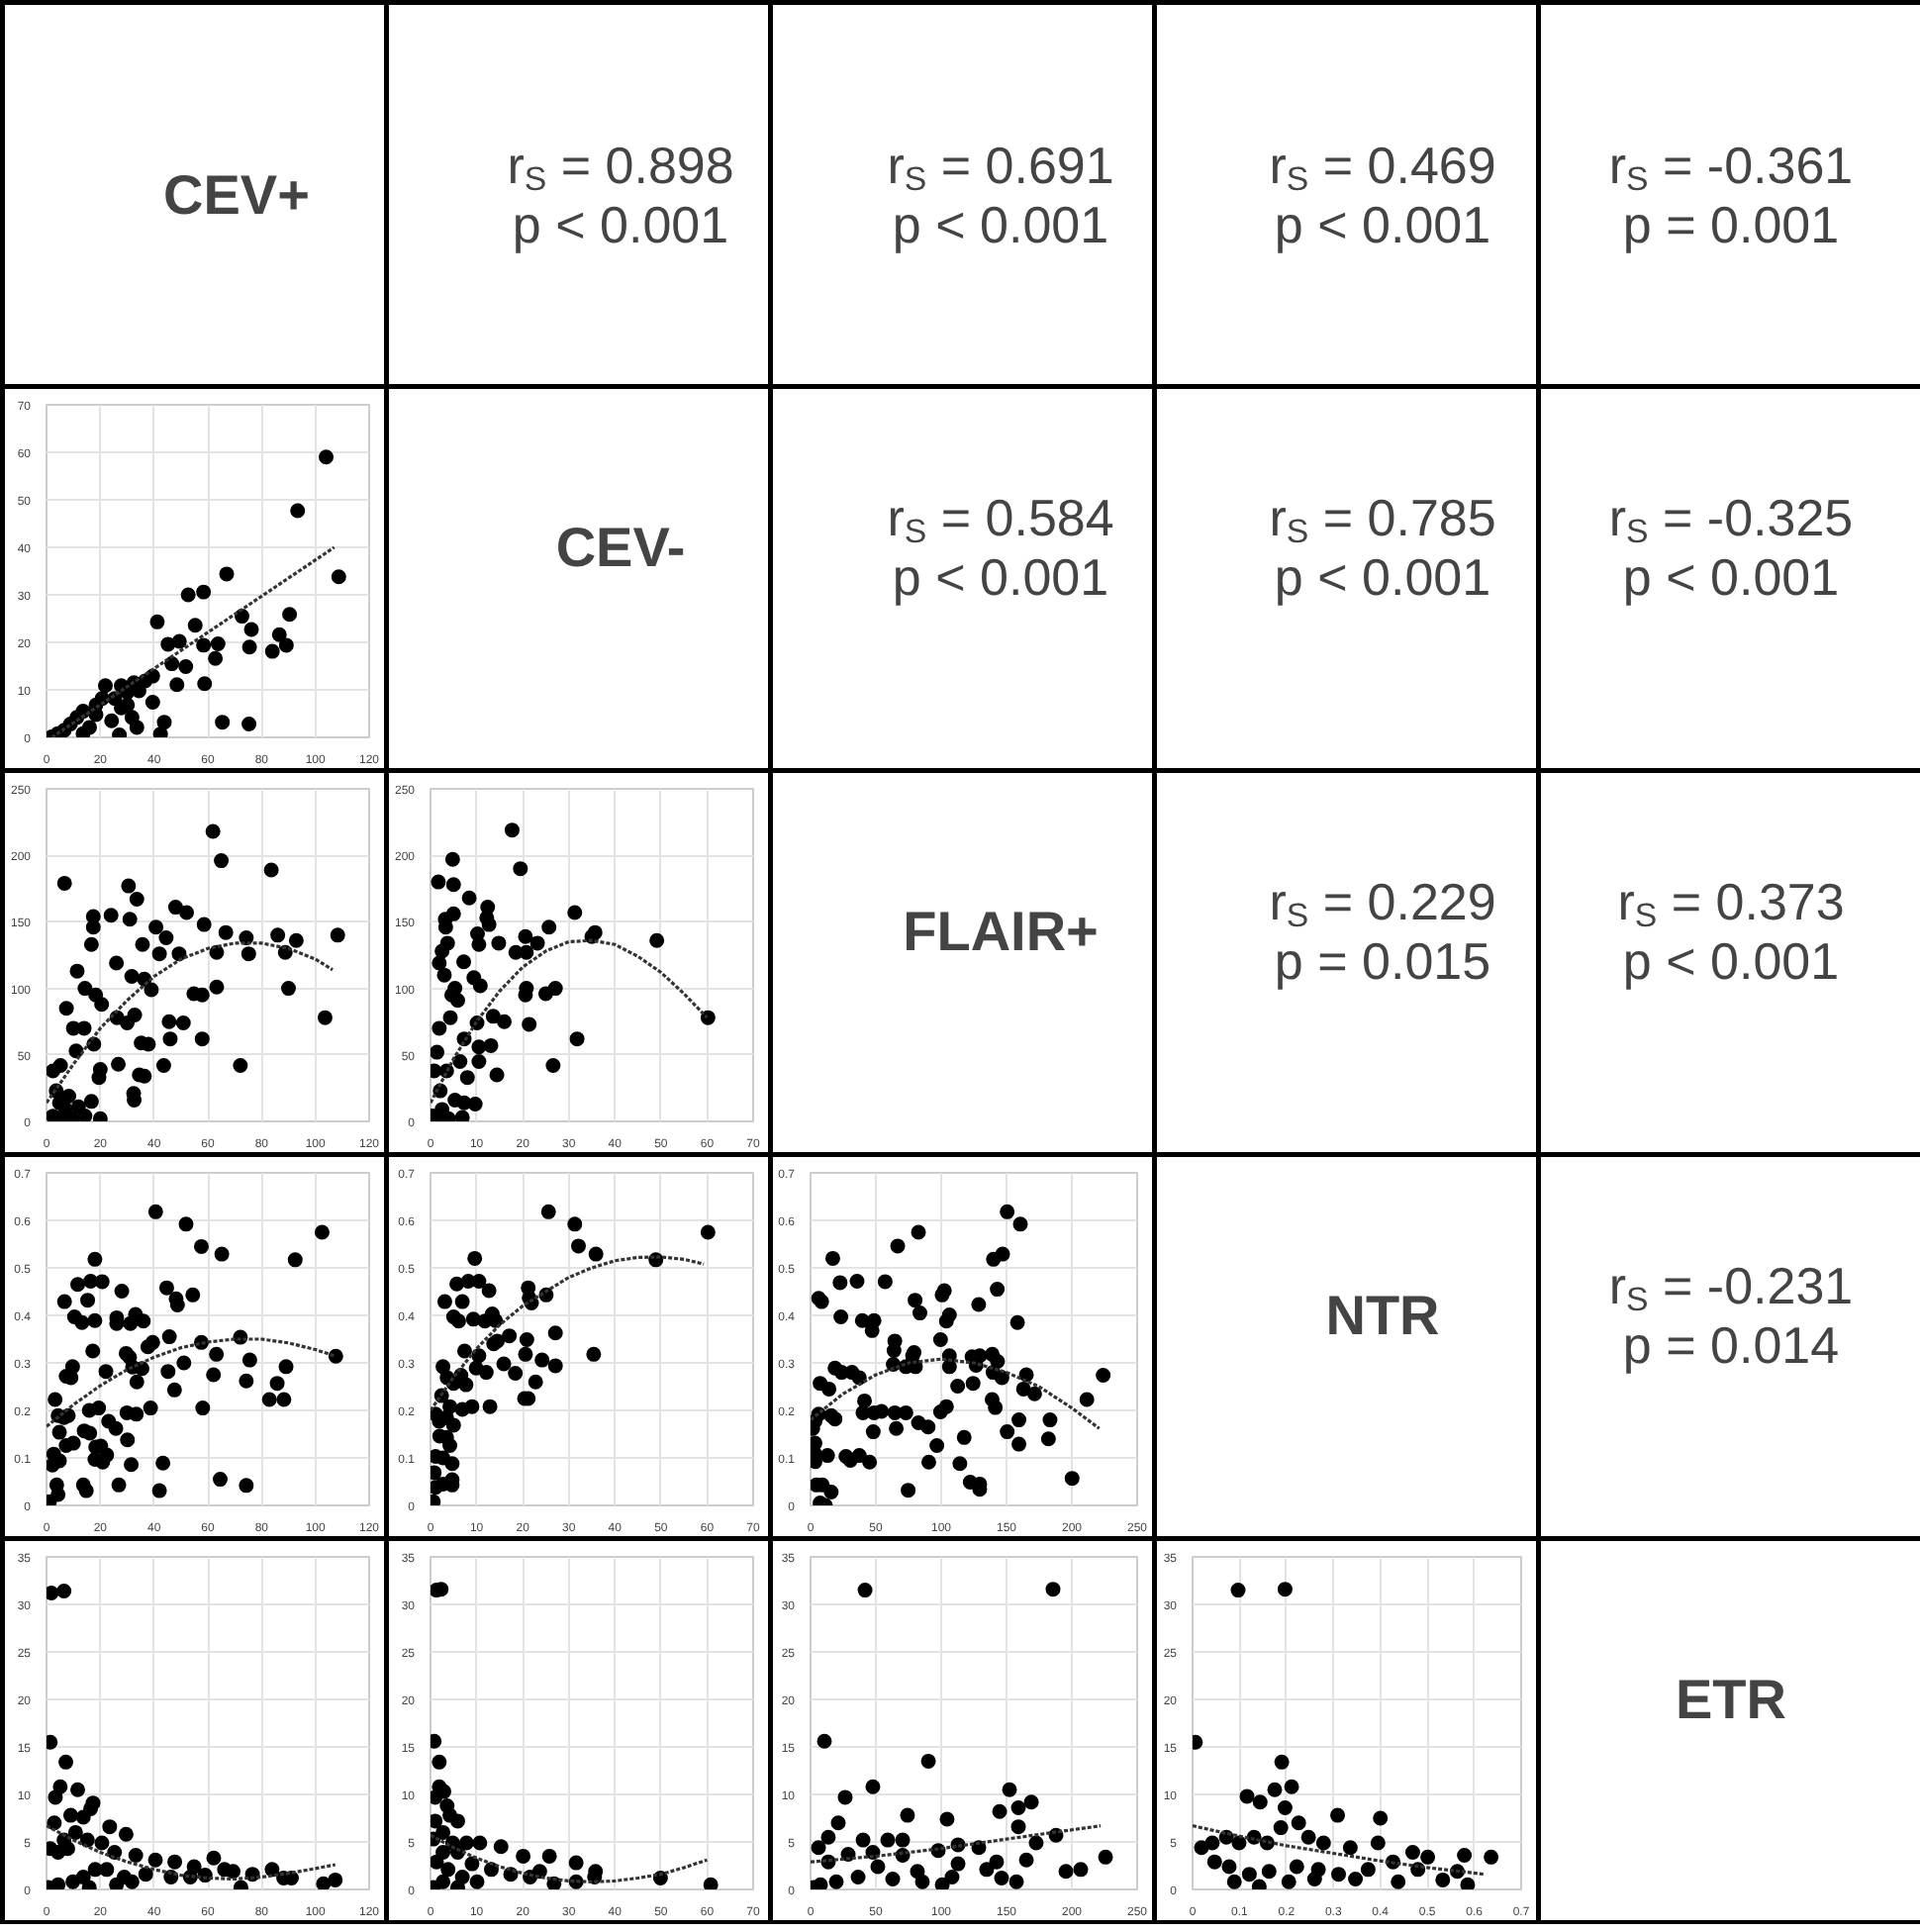 The width and height of the screenshot is (1920, 1932). I want to click on text: CEV+, so click(237, 195).